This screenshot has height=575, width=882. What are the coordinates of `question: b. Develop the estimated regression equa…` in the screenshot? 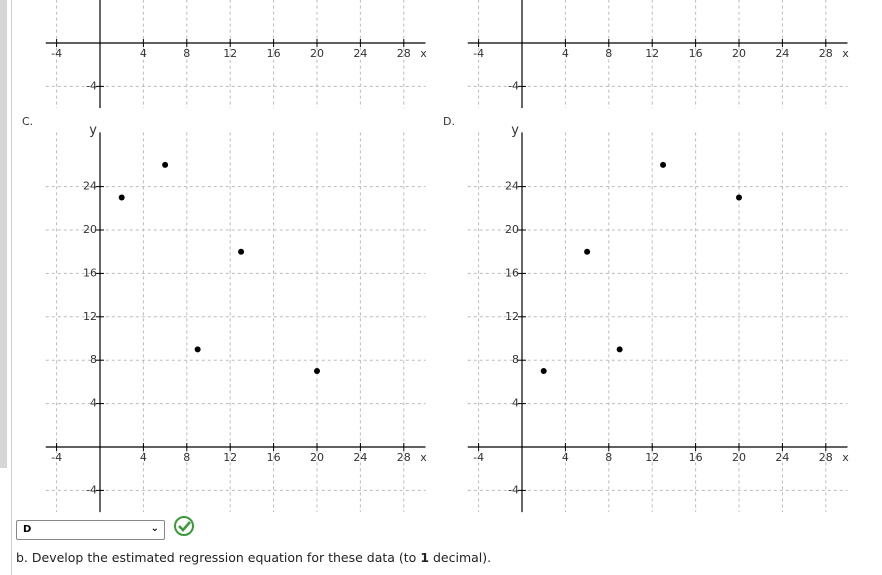 It's located at (253, 557).